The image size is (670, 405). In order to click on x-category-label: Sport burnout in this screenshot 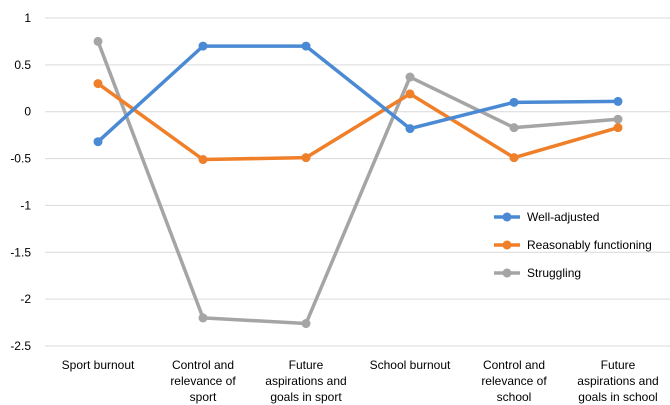, I will do `click(98, 365)`.